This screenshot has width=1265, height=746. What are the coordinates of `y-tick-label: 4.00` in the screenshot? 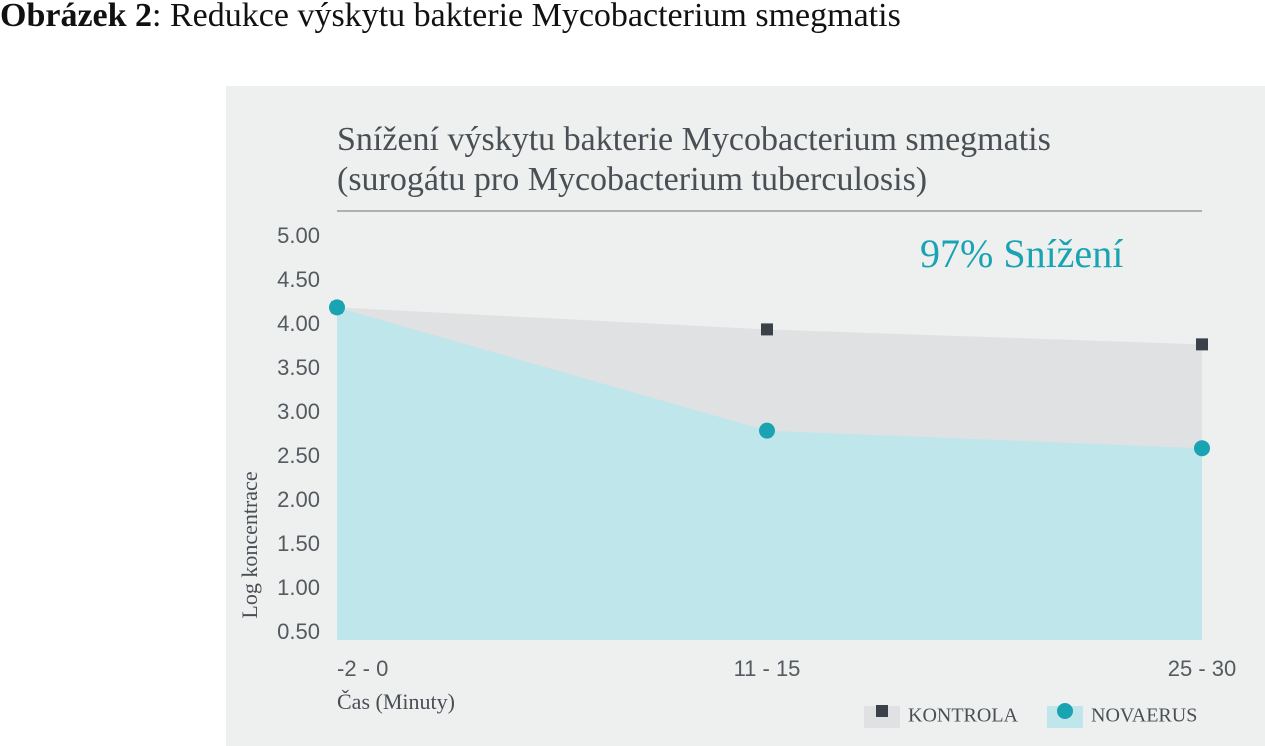 It's located at (298, 323).